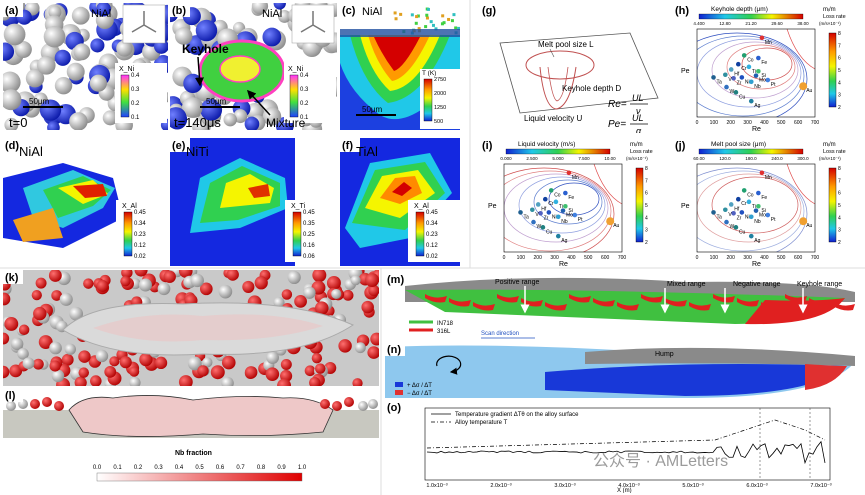 The height and width of the screenshot is (495, 865). Describe the element at coordinates (532, 158) in the screenshot. I see `colorbar-tick-label: 2.500` at that location.